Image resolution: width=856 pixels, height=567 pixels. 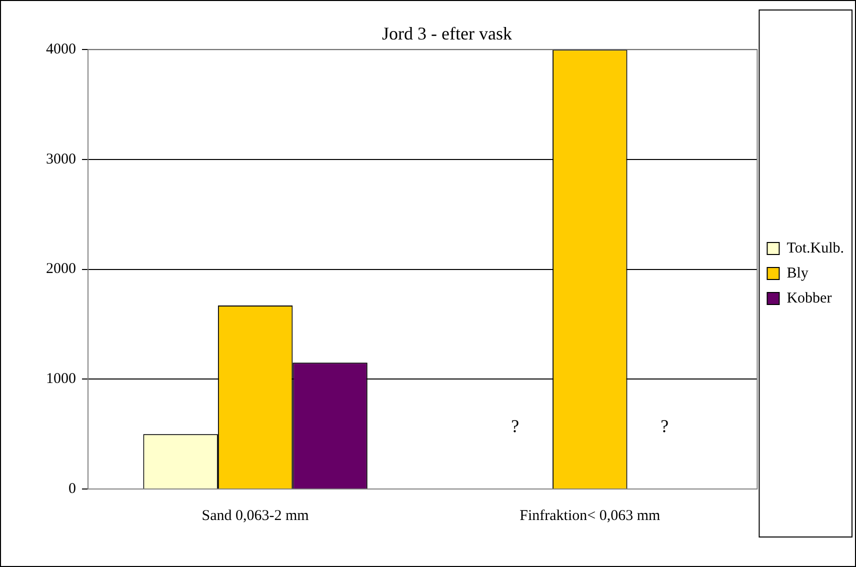 I want to click on y-tick-label: 3000, so click(x=61, y=159).